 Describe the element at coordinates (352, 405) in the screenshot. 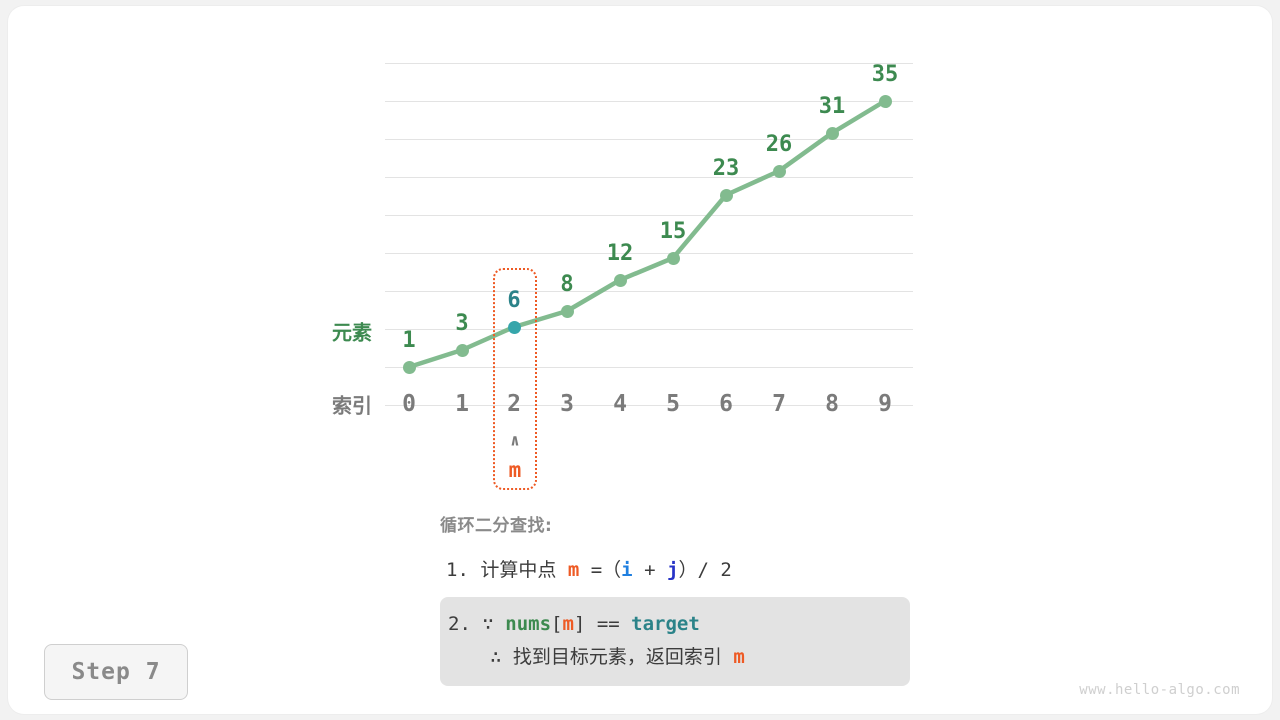

I see `axis-label-index: 索引` at that location.